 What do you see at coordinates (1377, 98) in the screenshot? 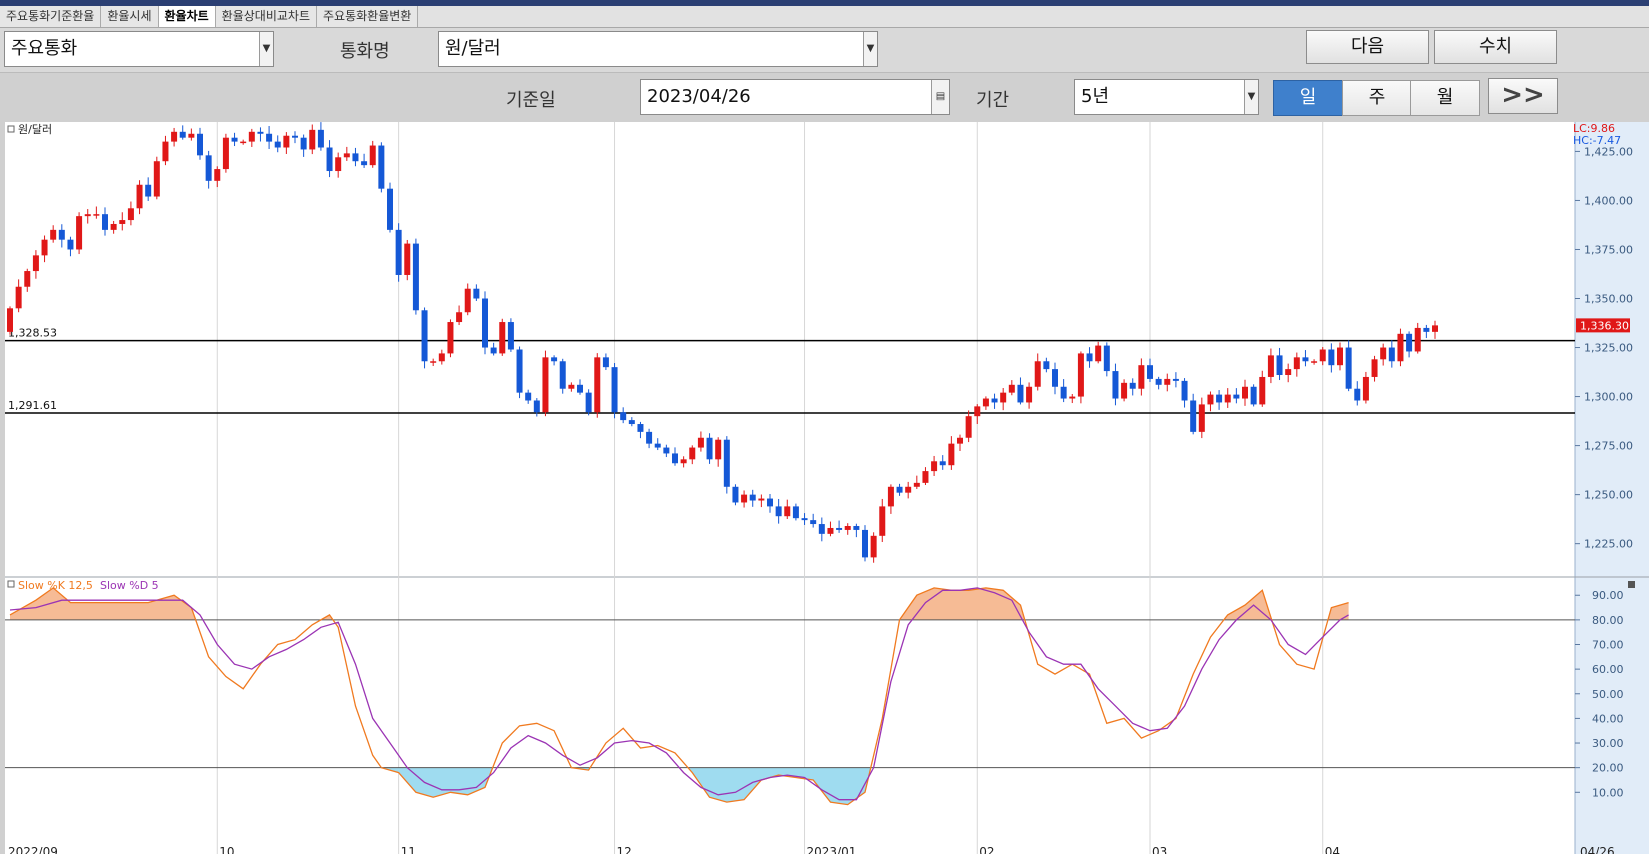
I see `interval-week-button: 주` at bounding box center [1377, 98].